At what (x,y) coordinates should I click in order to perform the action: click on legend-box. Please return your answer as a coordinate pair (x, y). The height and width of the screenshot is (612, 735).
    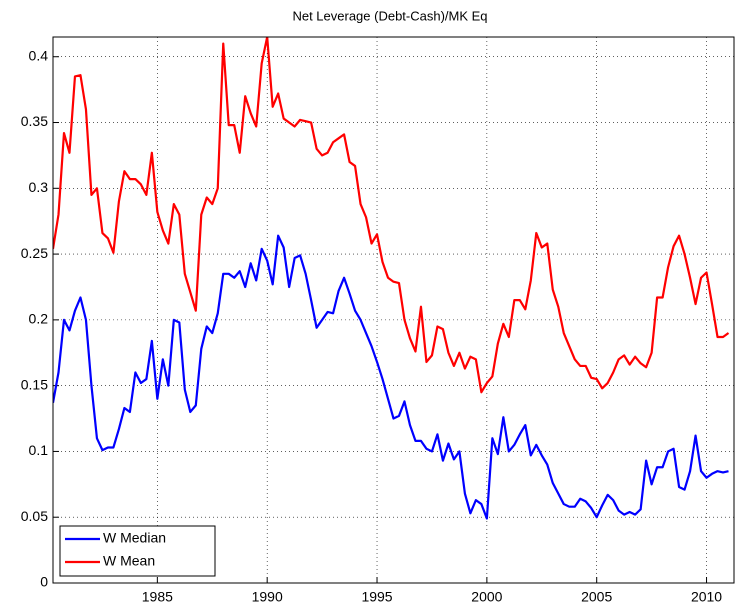
    Looking at the image, I should click on (137, 551).